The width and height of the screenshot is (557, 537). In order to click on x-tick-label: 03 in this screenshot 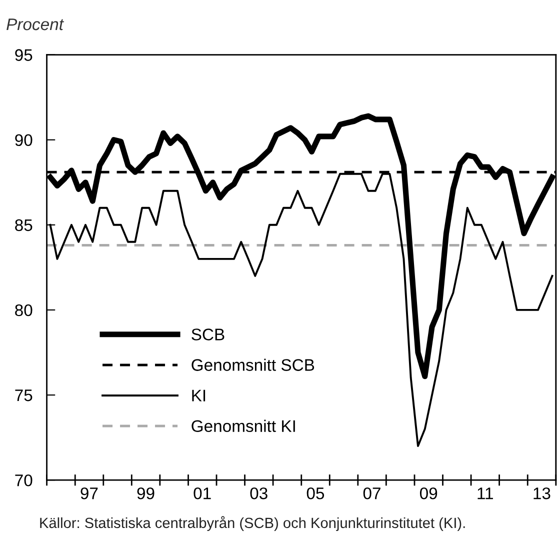, I will do `click(259, 493)`.